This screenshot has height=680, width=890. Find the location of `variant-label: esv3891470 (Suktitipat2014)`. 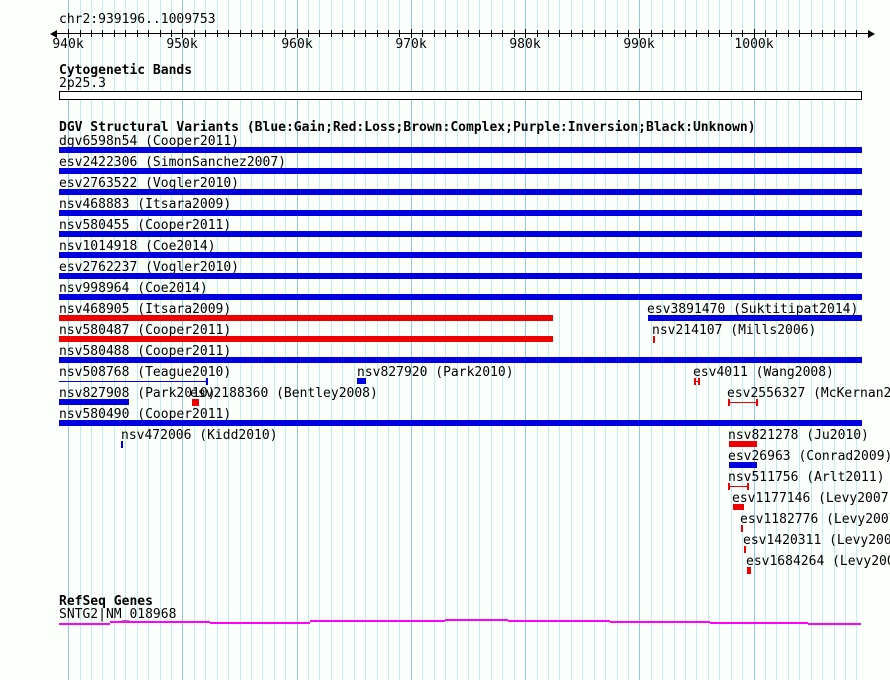

variant-label: esv3891470 (Suktitipat2014) is located at coordinates (753, 309).